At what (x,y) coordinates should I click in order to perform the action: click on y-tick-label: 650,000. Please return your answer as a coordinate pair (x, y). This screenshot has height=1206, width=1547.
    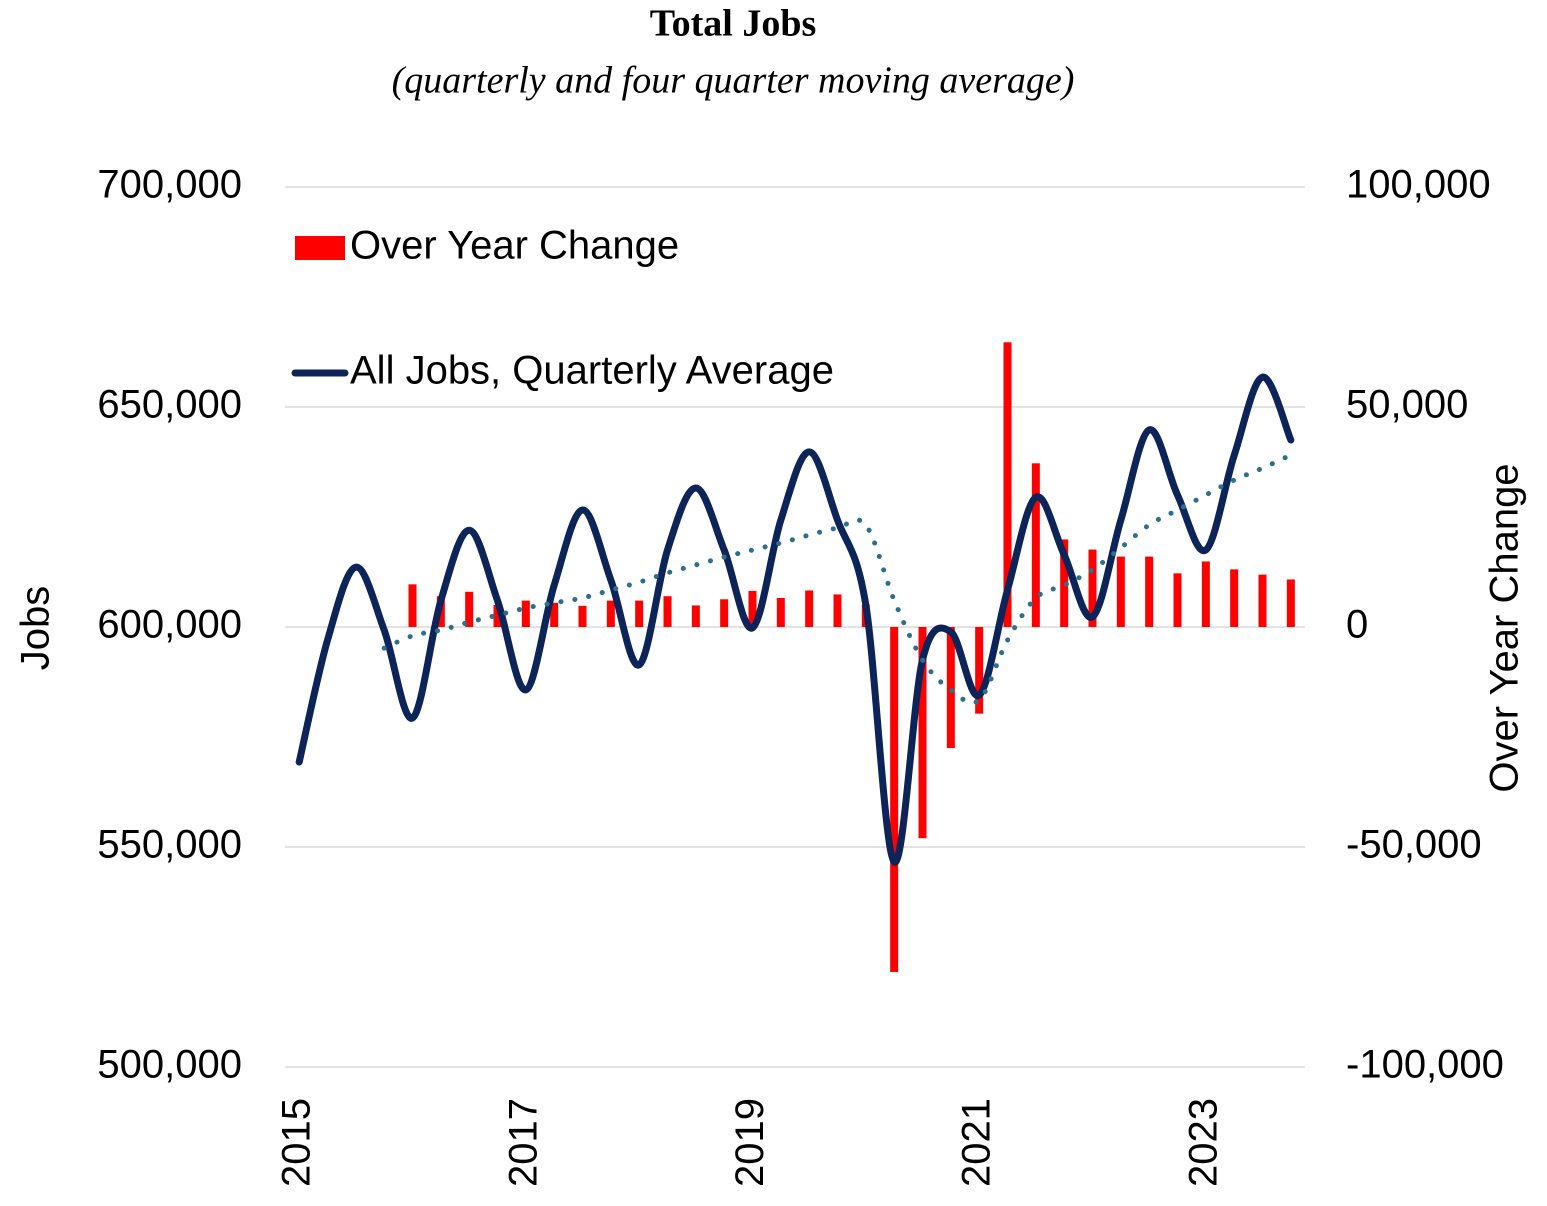
    Looking at the image, I should click on (169, 405).